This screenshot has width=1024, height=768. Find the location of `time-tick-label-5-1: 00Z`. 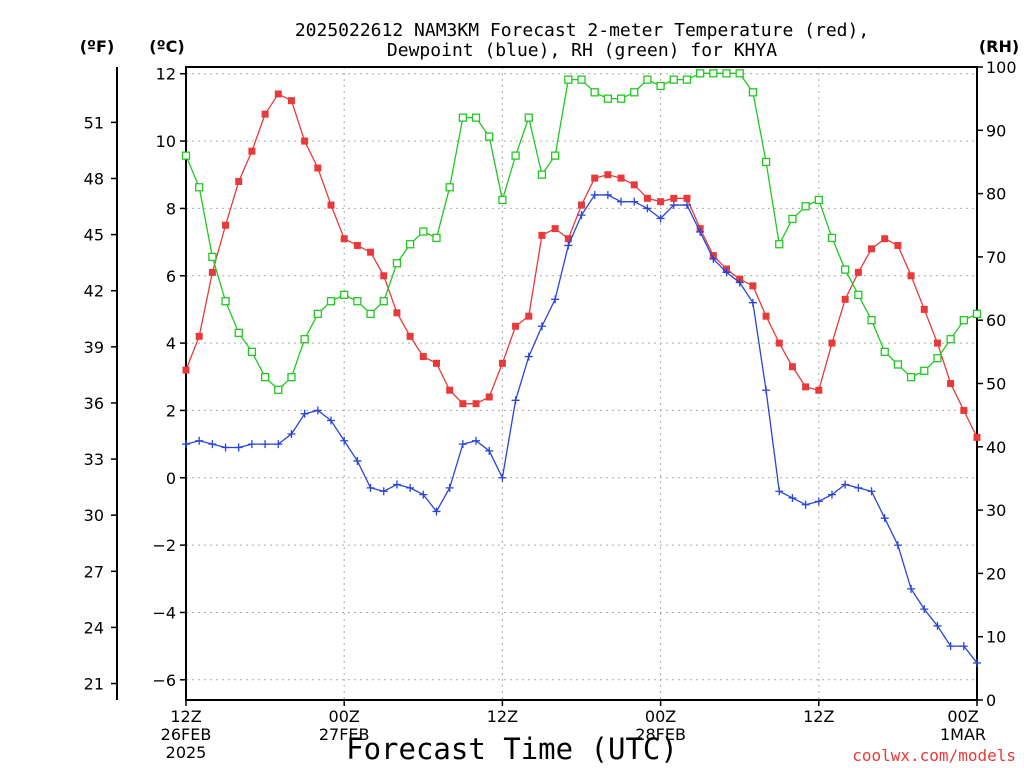

time-tick-label-5-1: 00Z is located at coordinates (962, 716).